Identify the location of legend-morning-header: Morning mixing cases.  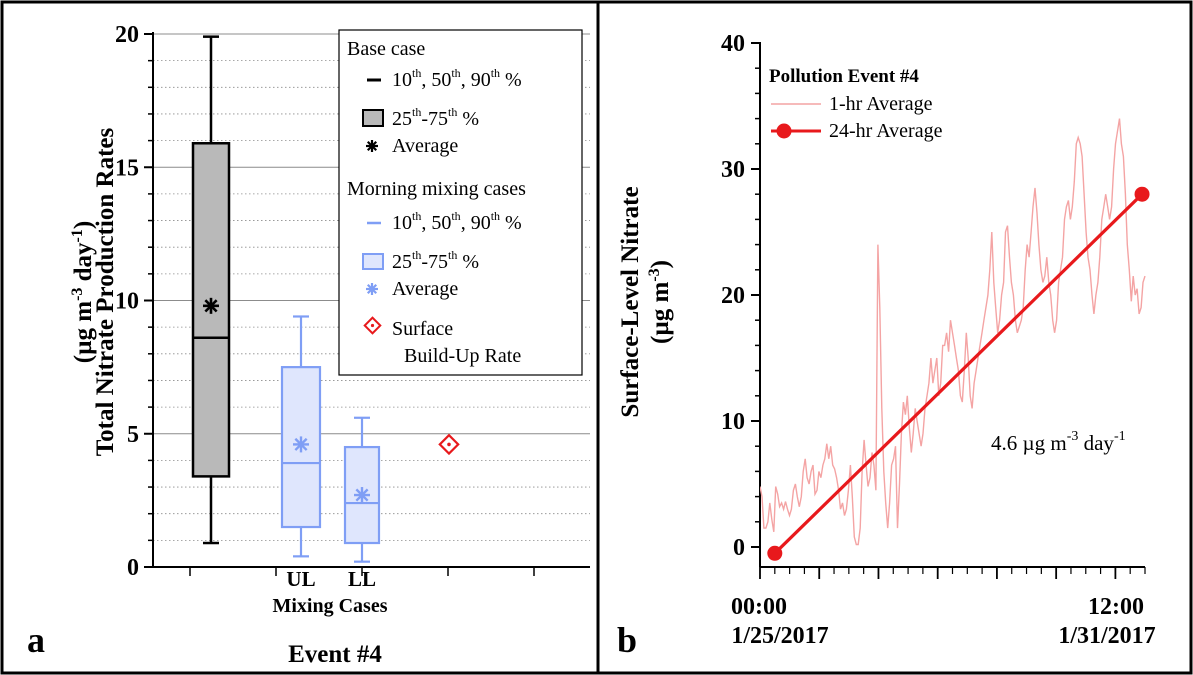
(436, 189).